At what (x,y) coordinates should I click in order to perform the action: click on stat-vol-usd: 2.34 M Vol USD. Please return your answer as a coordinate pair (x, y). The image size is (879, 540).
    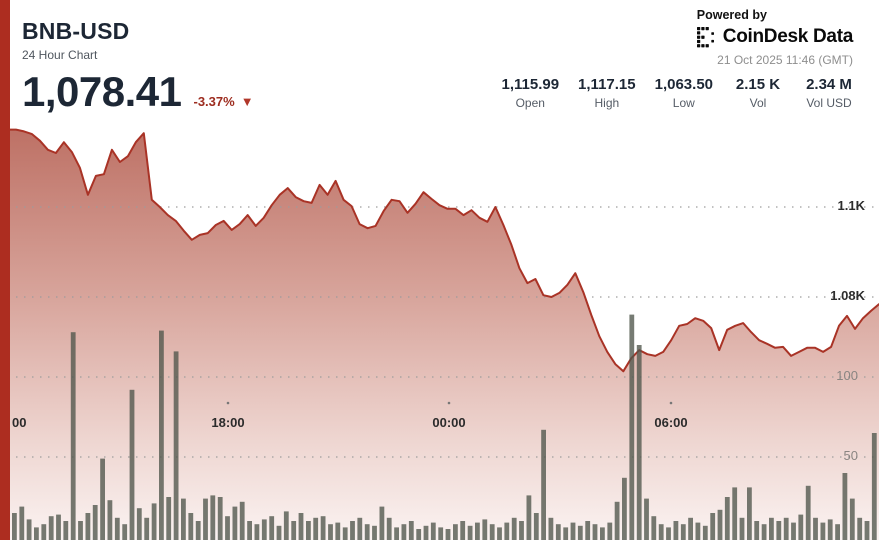
    Looking at the image, I should click on (829, 93).